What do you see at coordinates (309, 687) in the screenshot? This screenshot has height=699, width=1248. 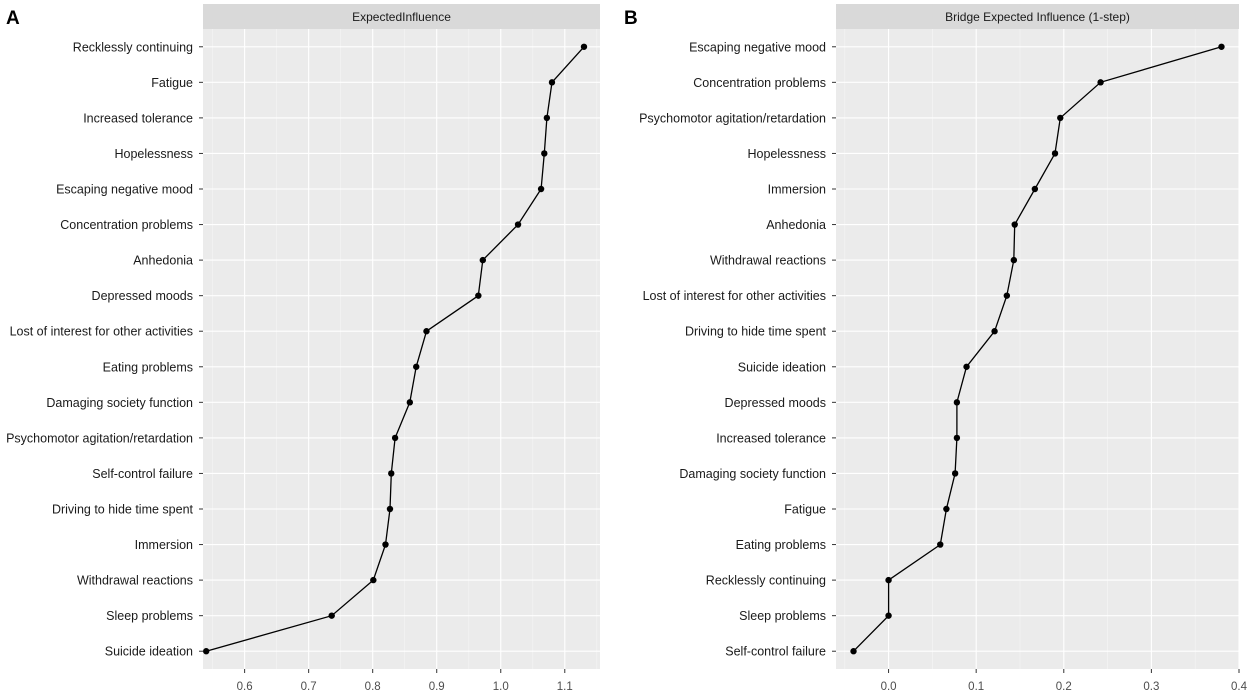 I see `x-tick-label: 0.7` at bounding box center [309, 687].